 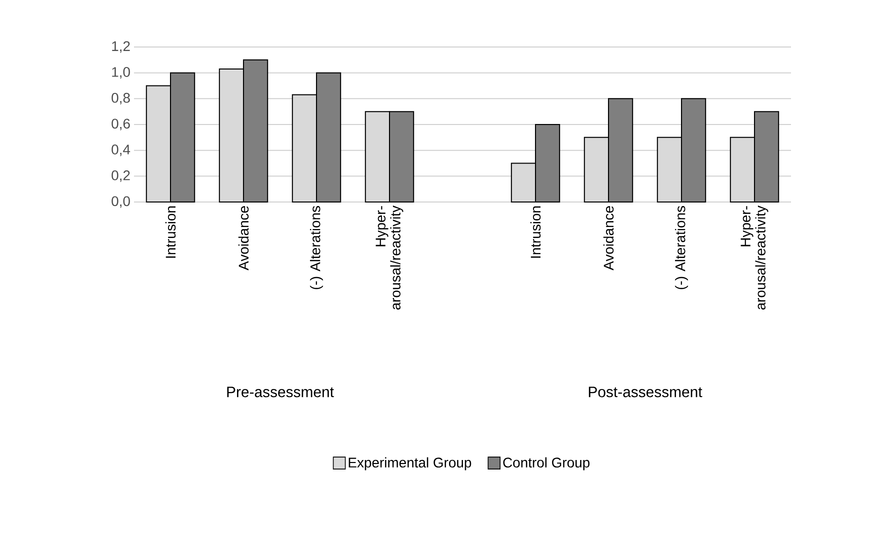 I want to click on y-tick-label: 0,2, so click(x=121, y=176).